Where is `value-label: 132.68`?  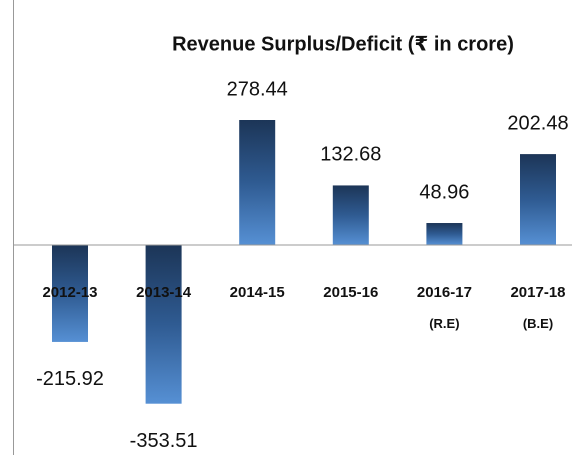 value-label: 132.68 is located at coordinates (350, 155).